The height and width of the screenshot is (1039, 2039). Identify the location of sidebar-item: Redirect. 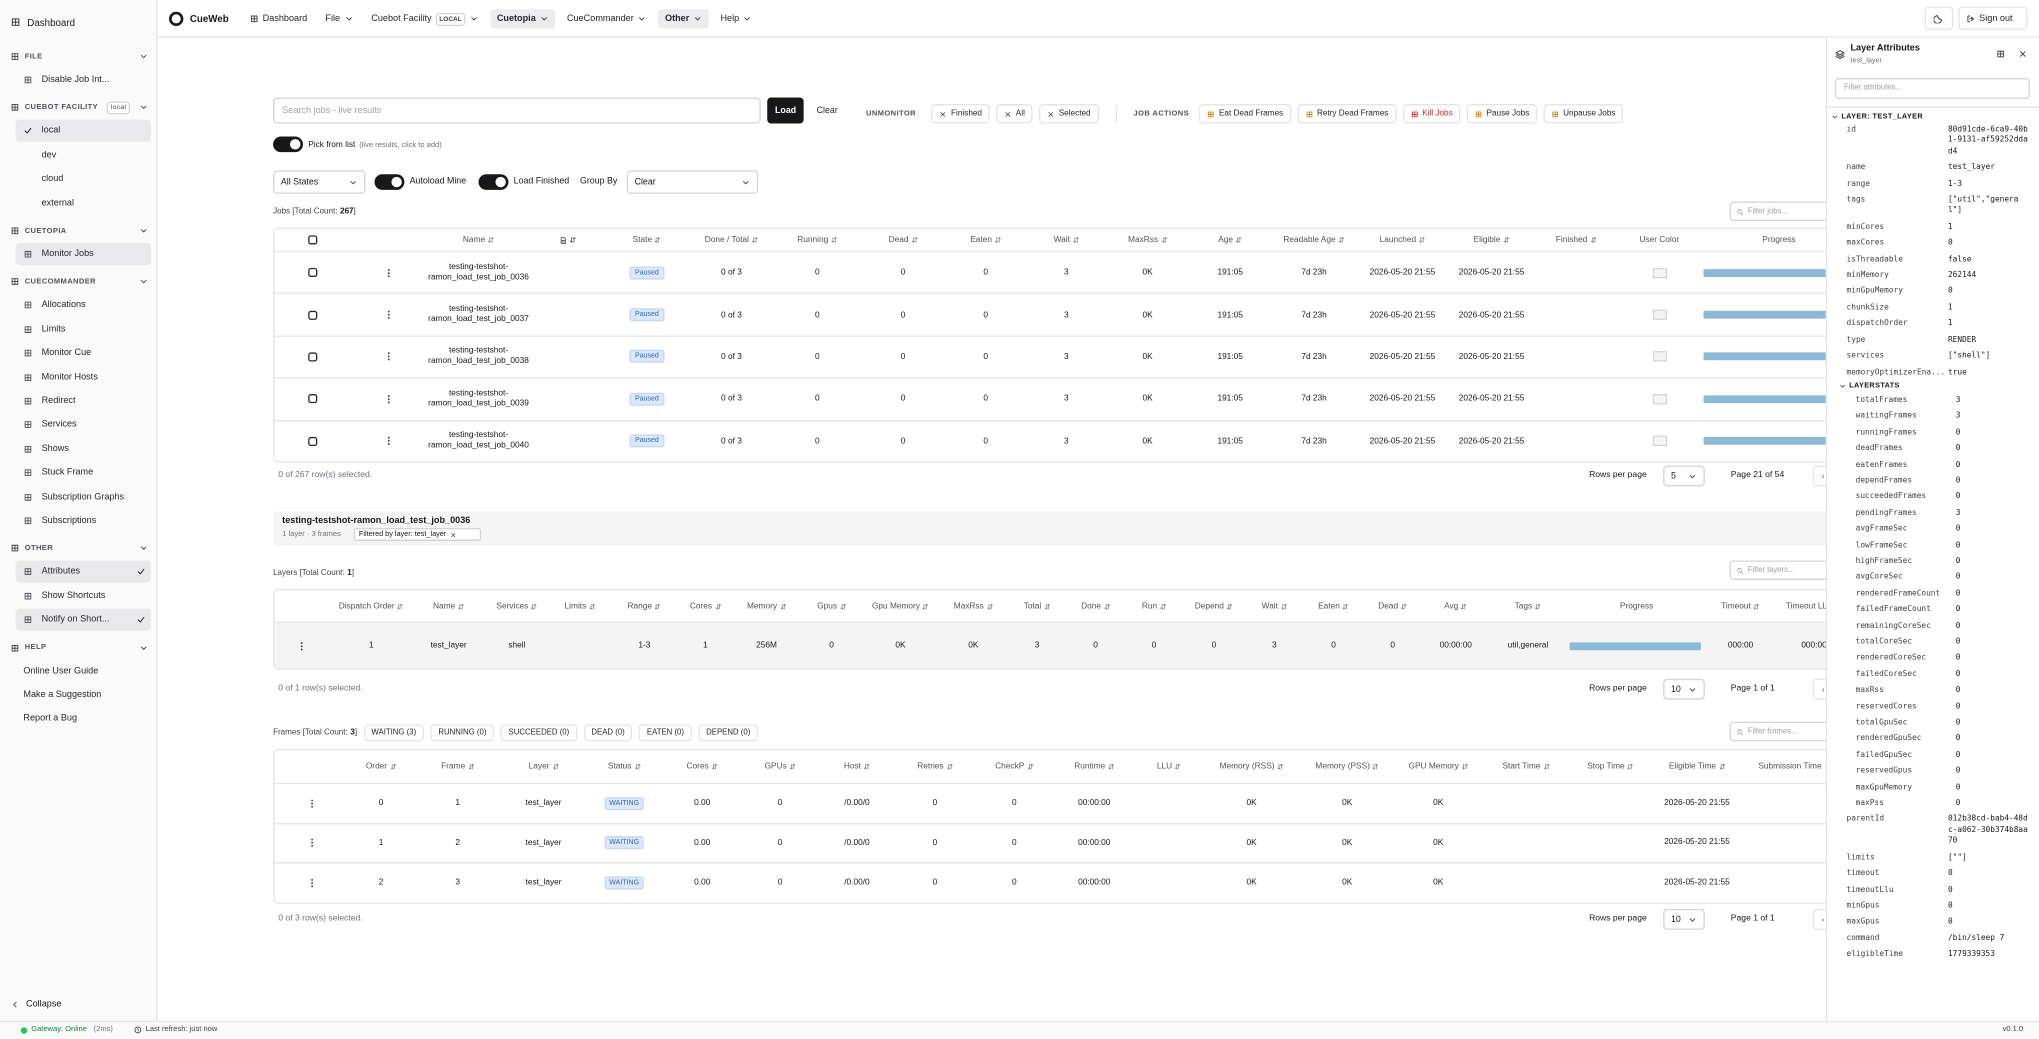
(83, 401).